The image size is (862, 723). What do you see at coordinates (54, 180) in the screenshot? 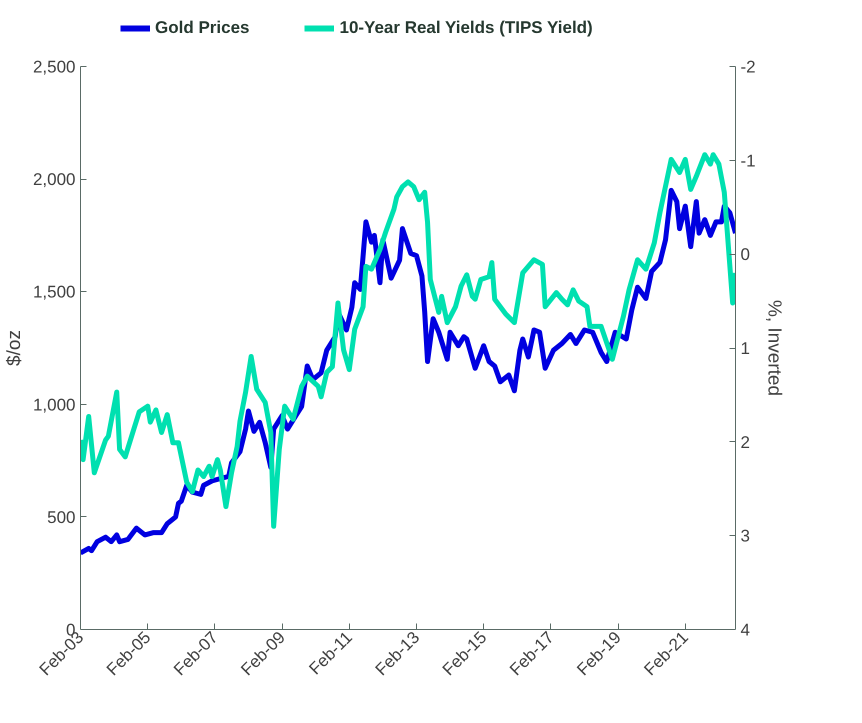
I see `y-tick-label: 2,000` at bounding box center [54, 180].